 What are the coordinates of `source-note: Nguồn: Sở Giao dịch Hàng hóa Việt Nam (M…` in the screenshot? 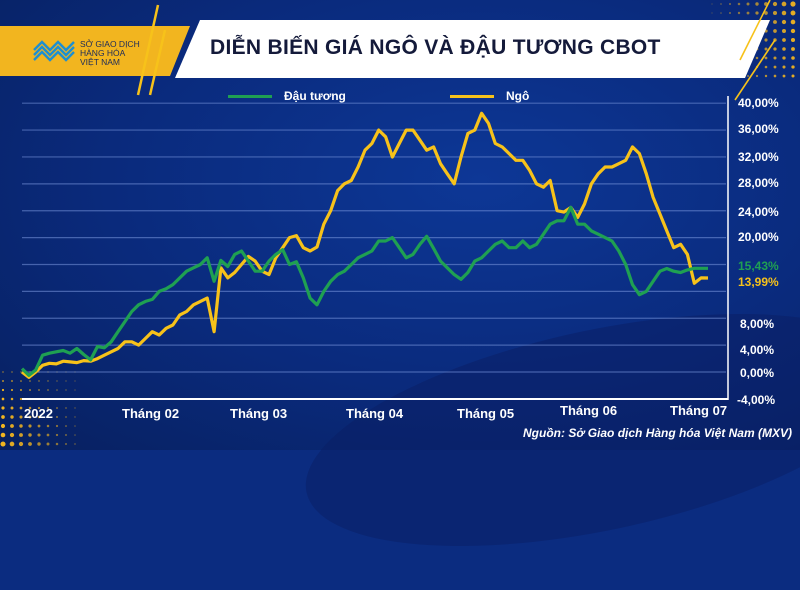 It's located at (657, 433).